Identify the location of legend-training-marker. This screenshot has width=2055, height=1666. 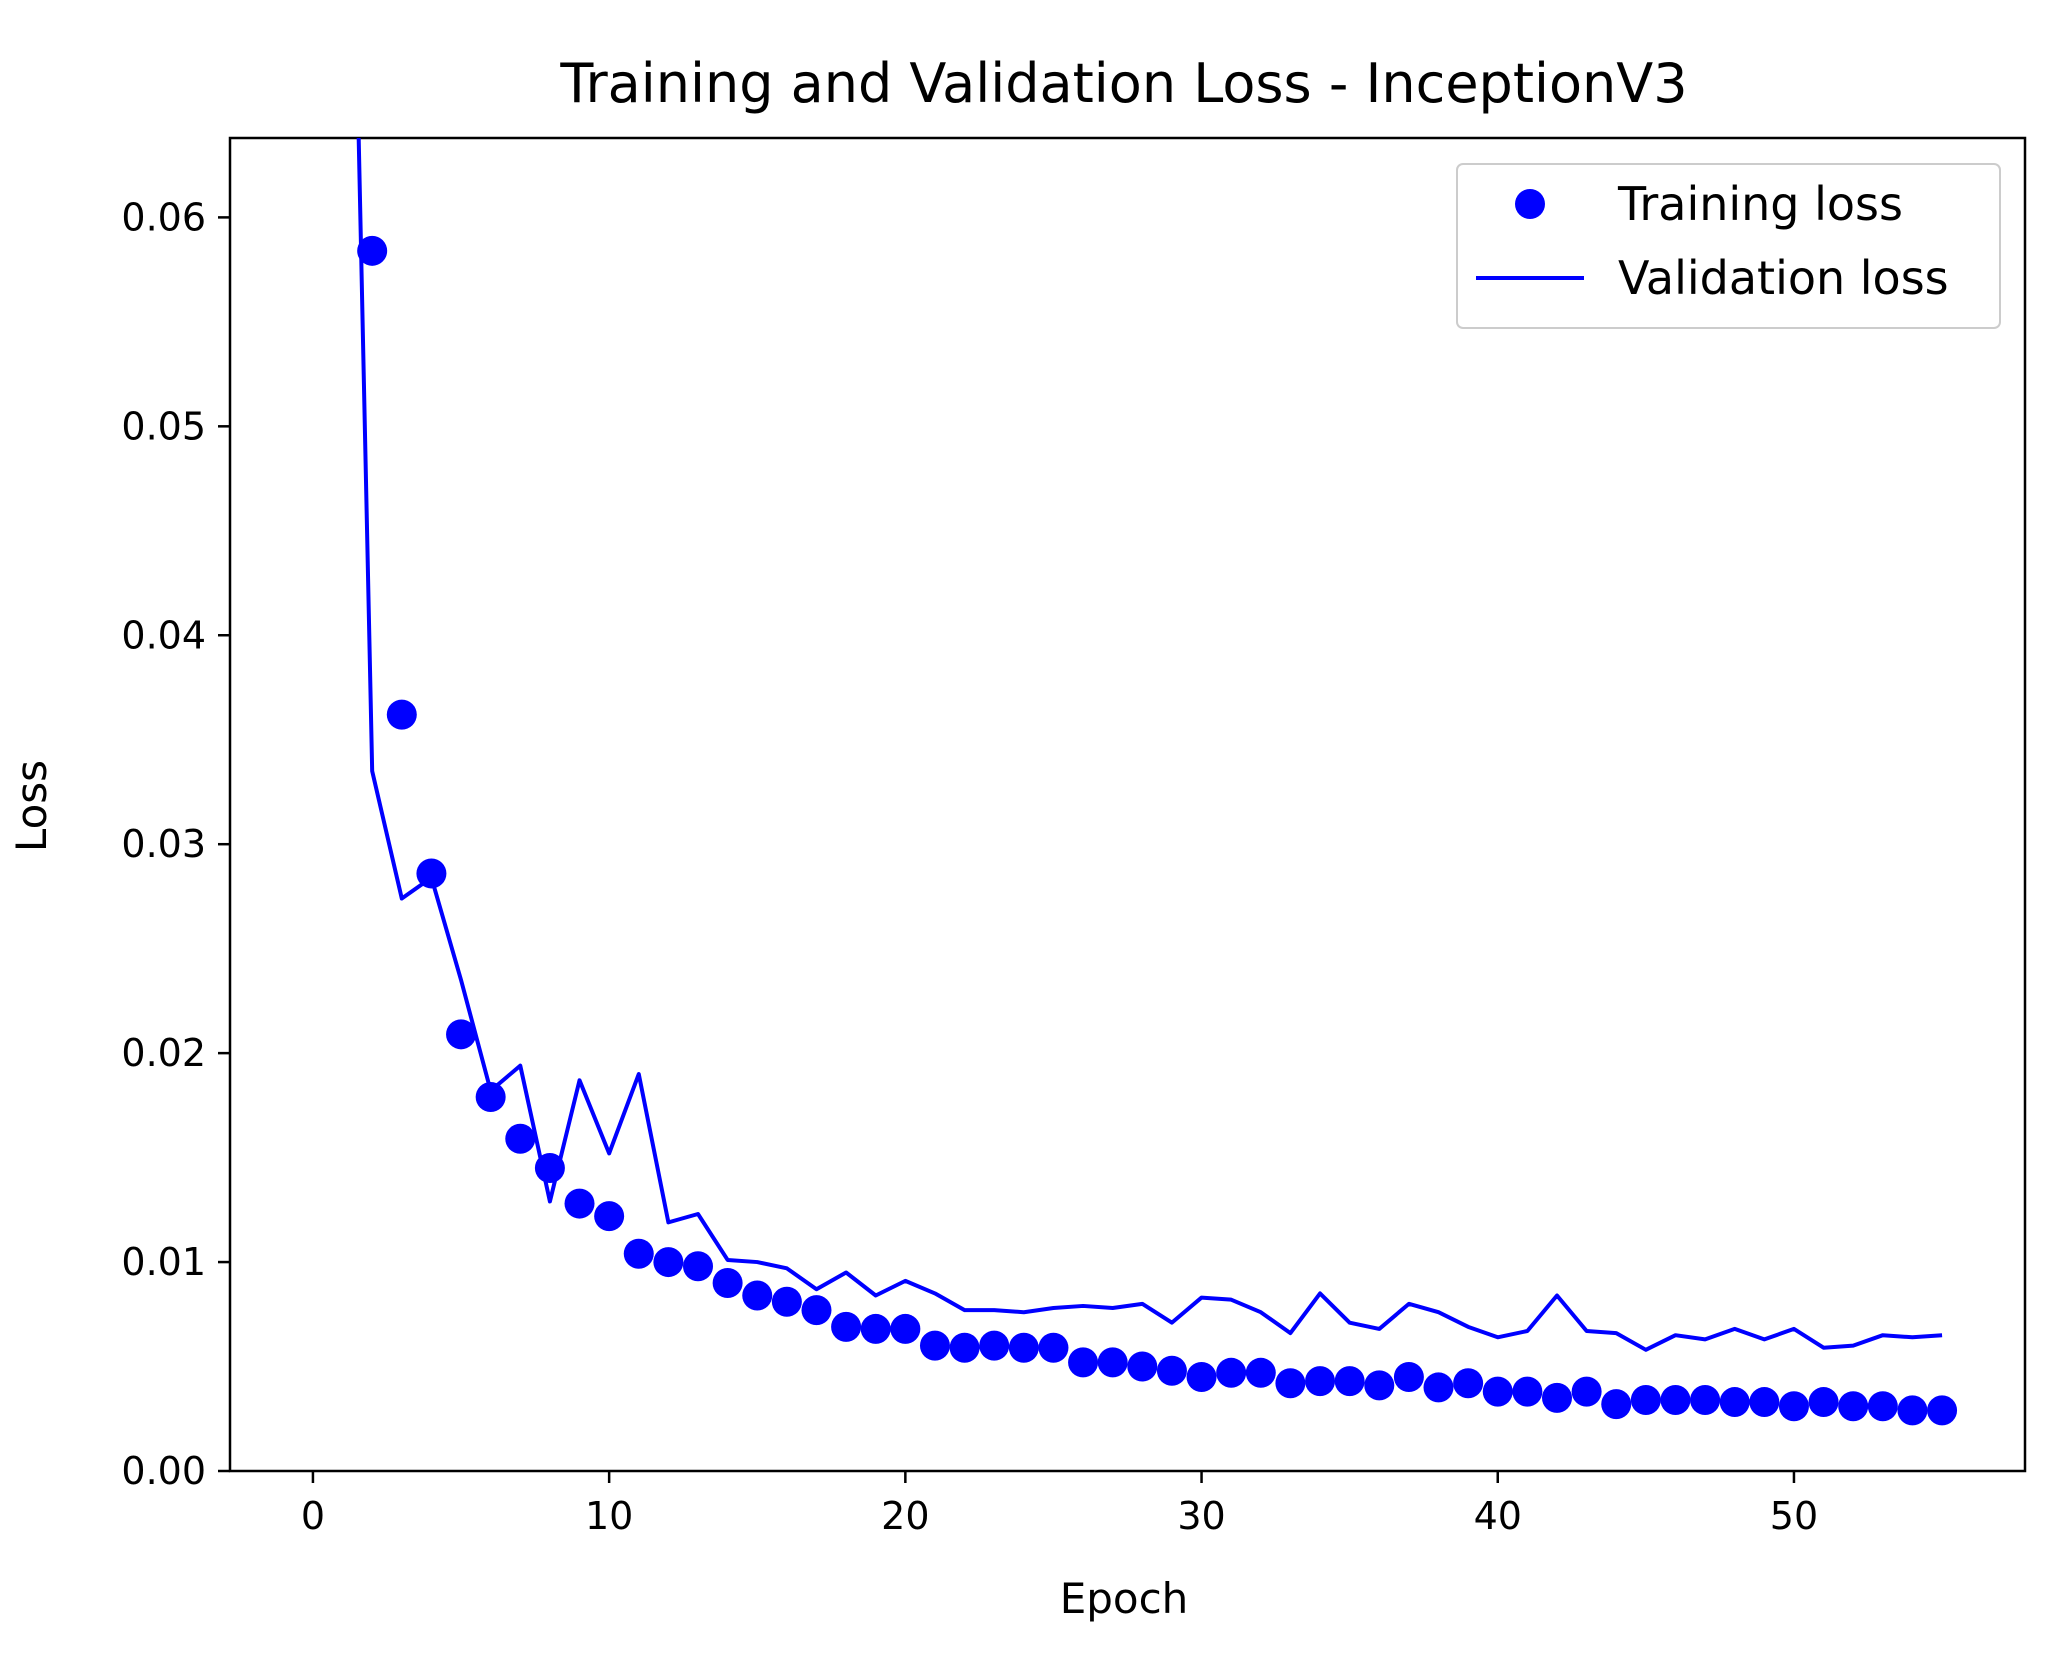
(1530, 204).